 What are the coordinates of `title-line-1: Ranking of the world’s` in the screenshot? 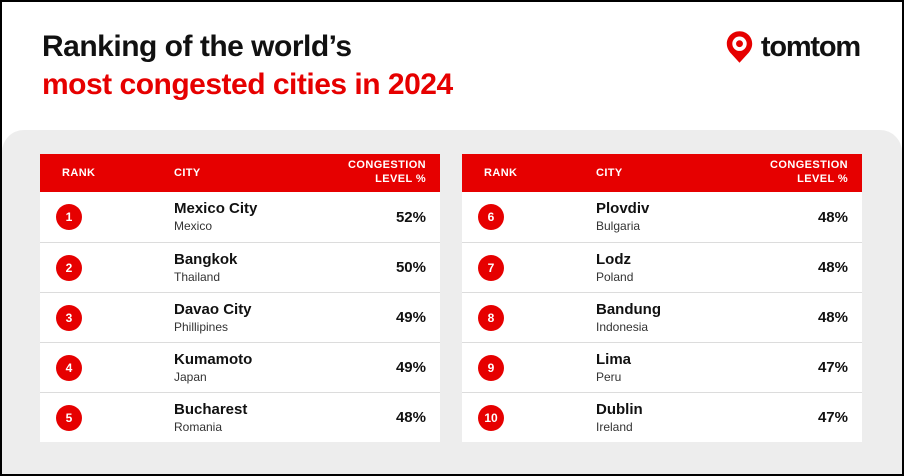 It's located at (197, 46).